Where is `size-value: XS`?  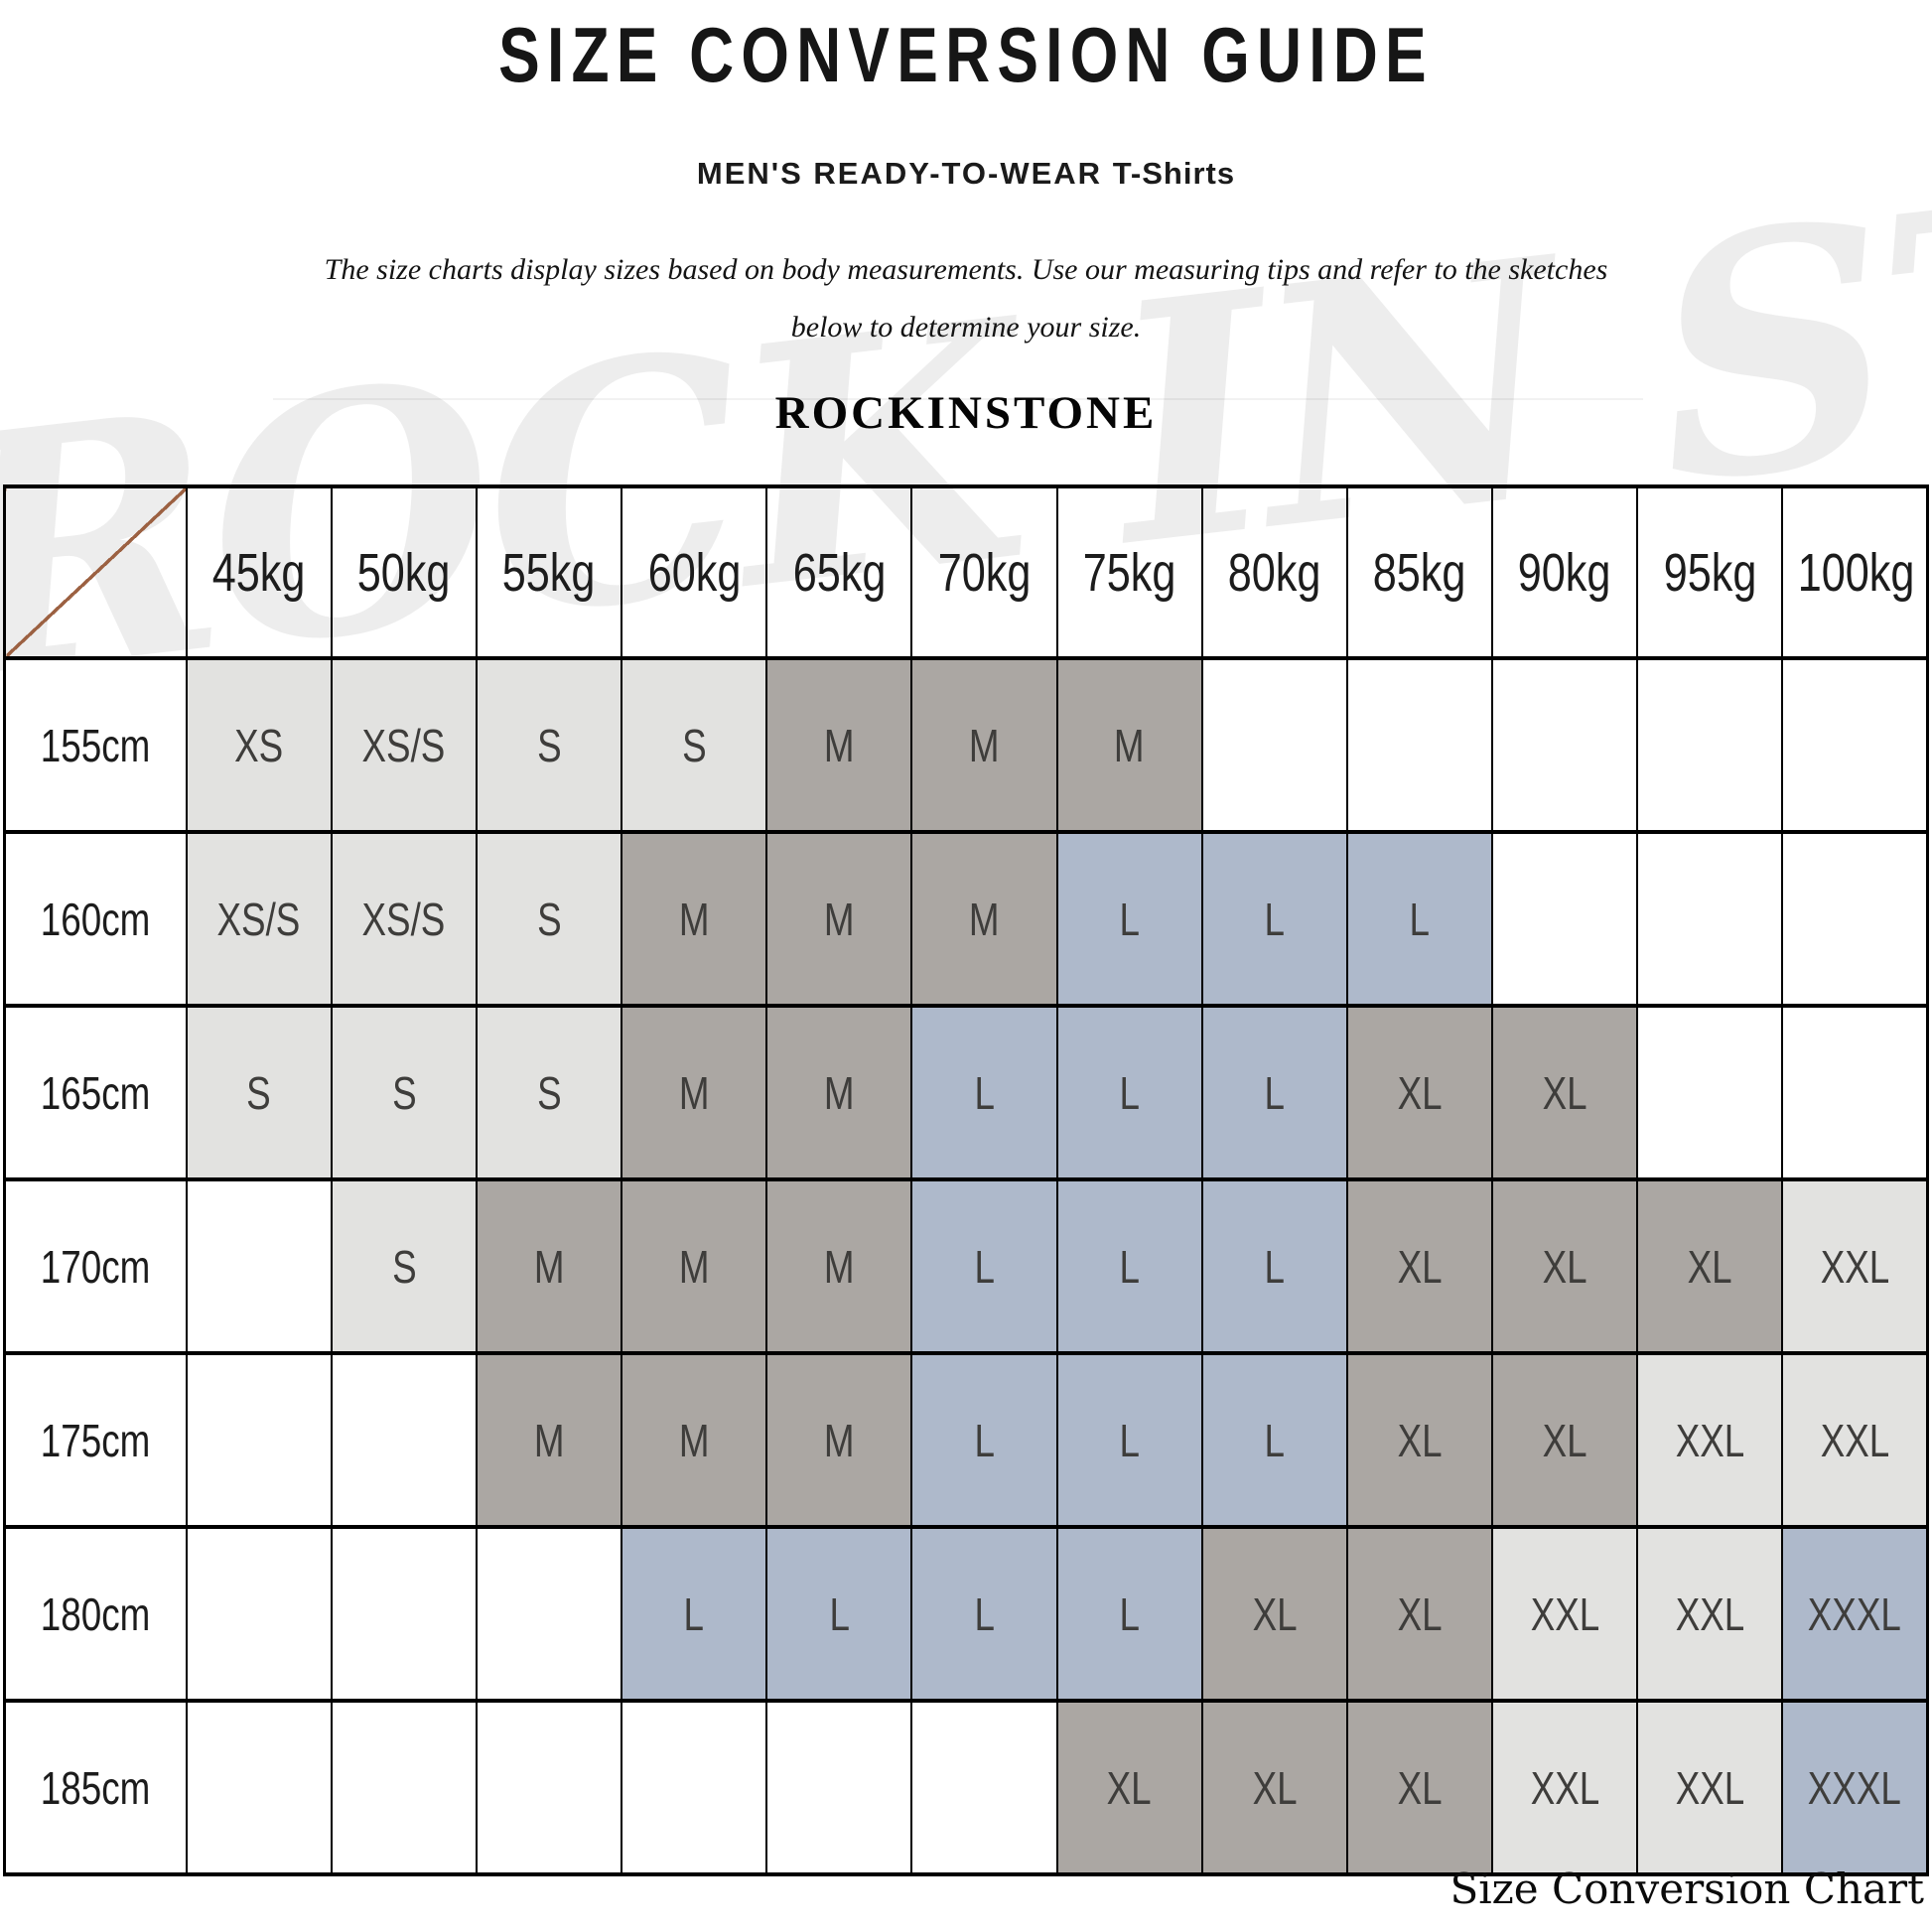 size-value: XS is located at coordinates (259, 745).